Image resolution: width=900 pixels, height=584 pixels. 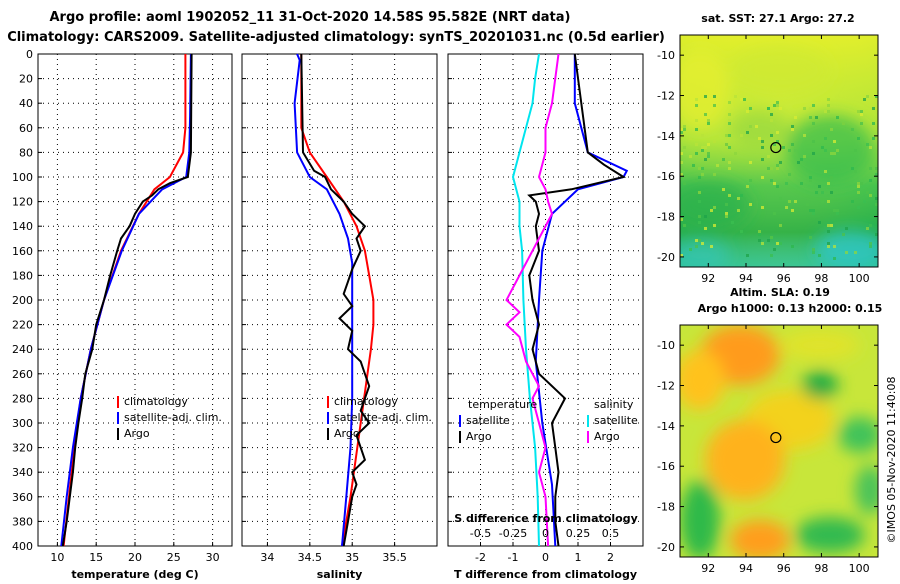 I want to click on depth-tick-label: 120, so click(x=22, y=202).